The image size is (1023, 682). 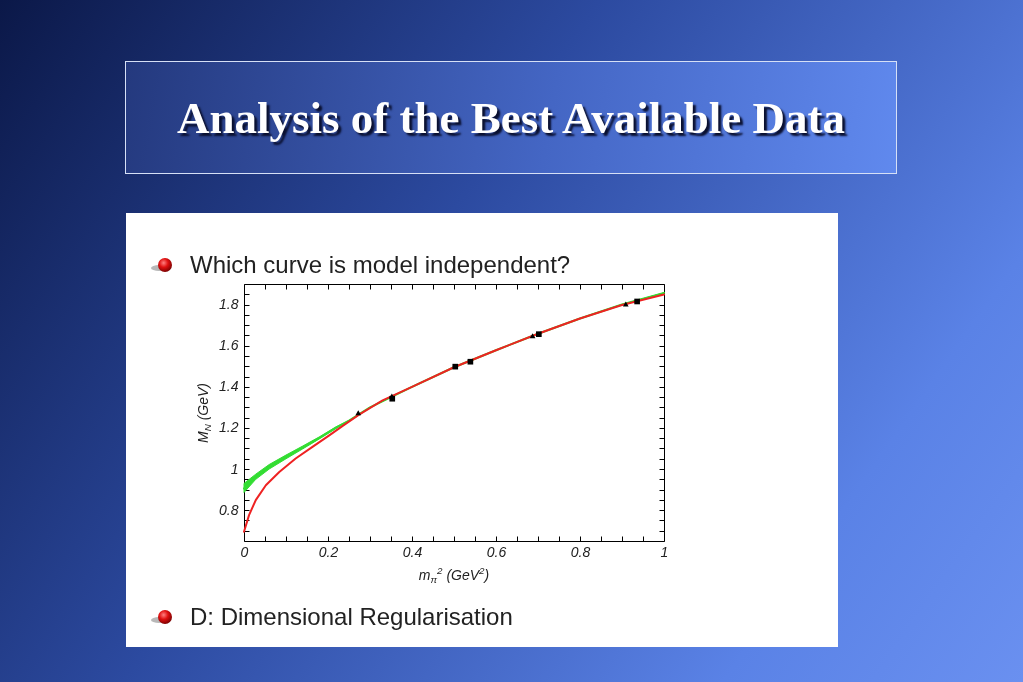 I want to click on x-tick-label: 0.4, so click(x=412, y=551).